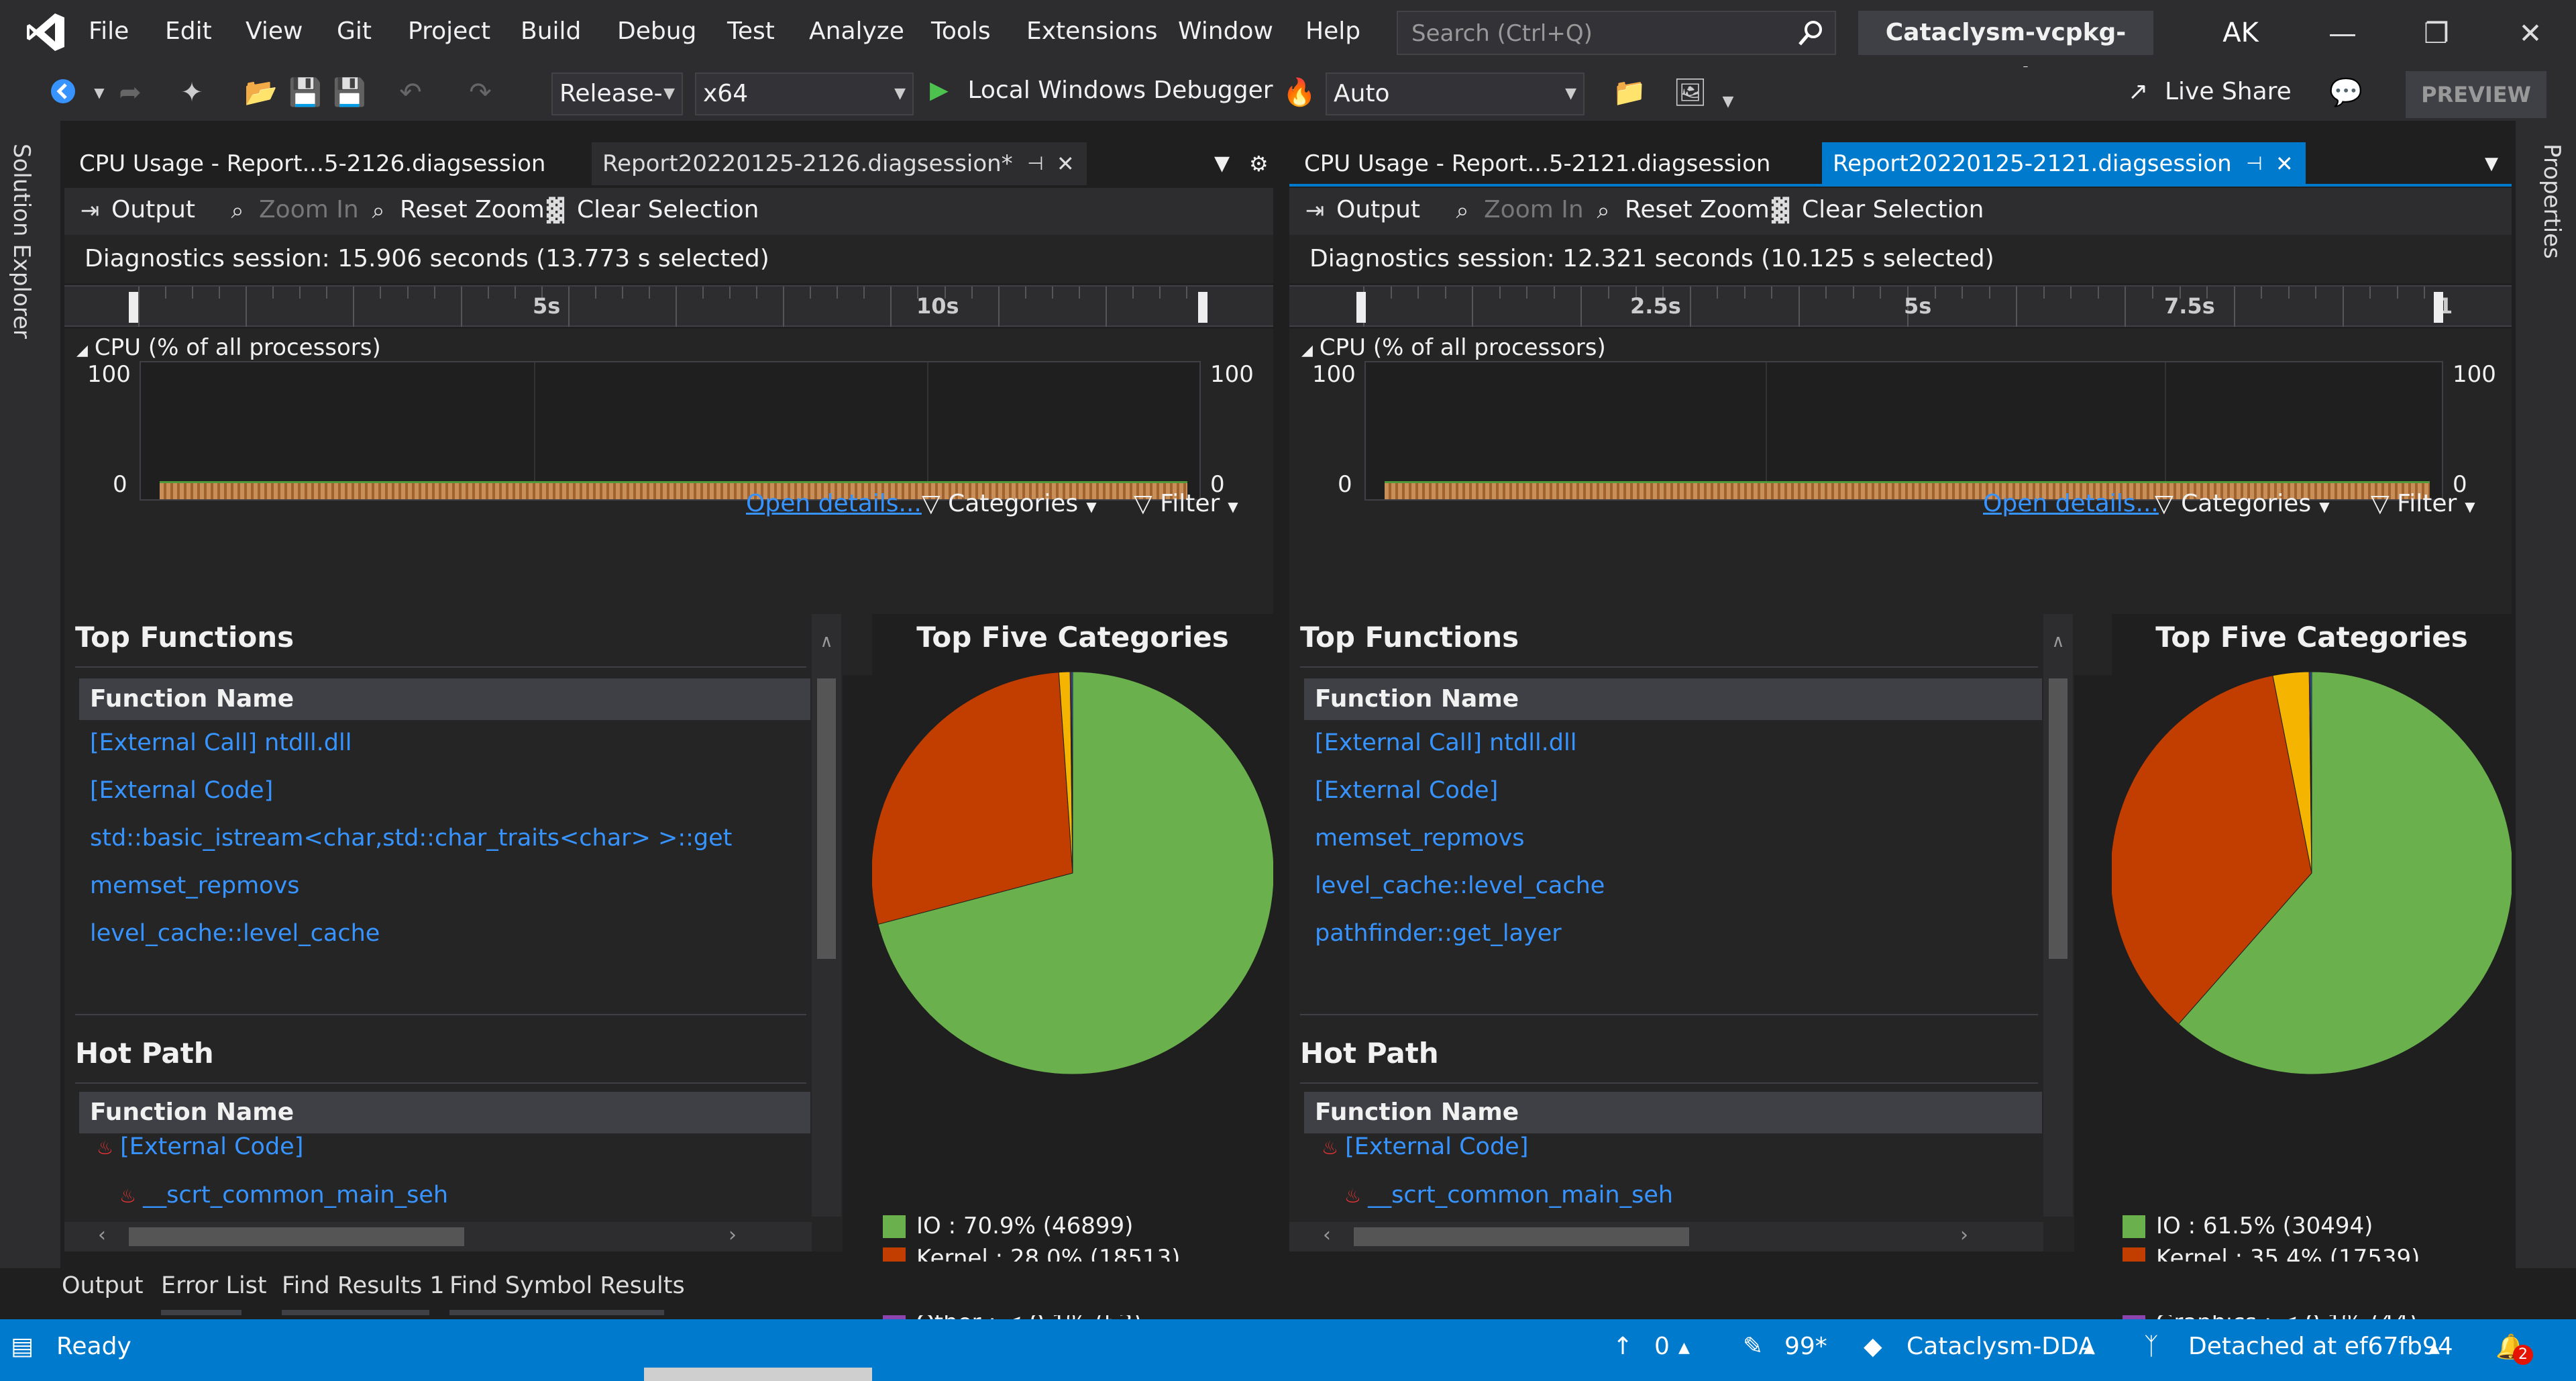 This screenshot has height=1381, width=2576. Describe the element at coordinates (1805, 1346) in the screenshot. I see `pending-changes: 99*` at that location.